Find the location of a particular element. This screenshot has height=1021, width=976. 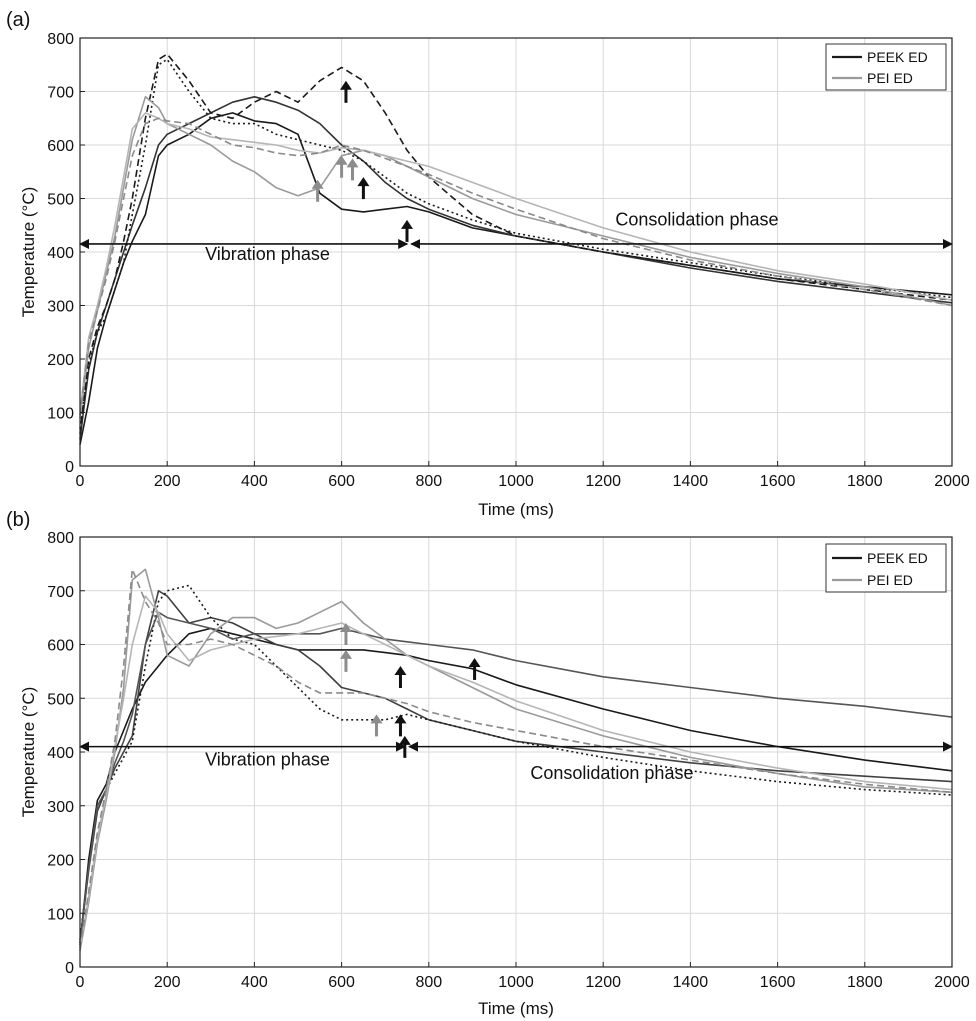

x-axis-label-b: Time (ms) is located at coordinates (516, 1008).